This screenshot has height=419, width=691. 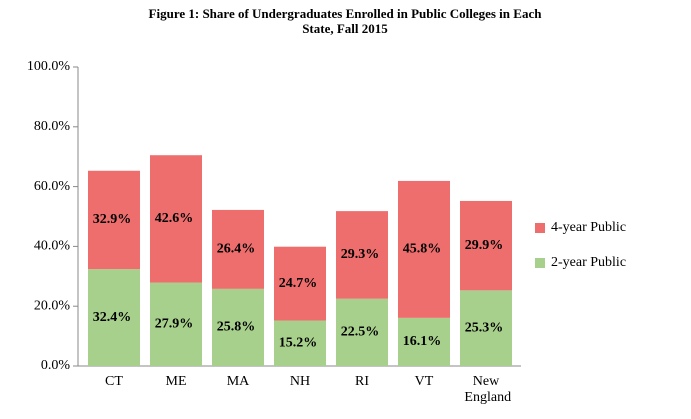 I want to click on value-label: 25.3%, so click(x=484, y=327).